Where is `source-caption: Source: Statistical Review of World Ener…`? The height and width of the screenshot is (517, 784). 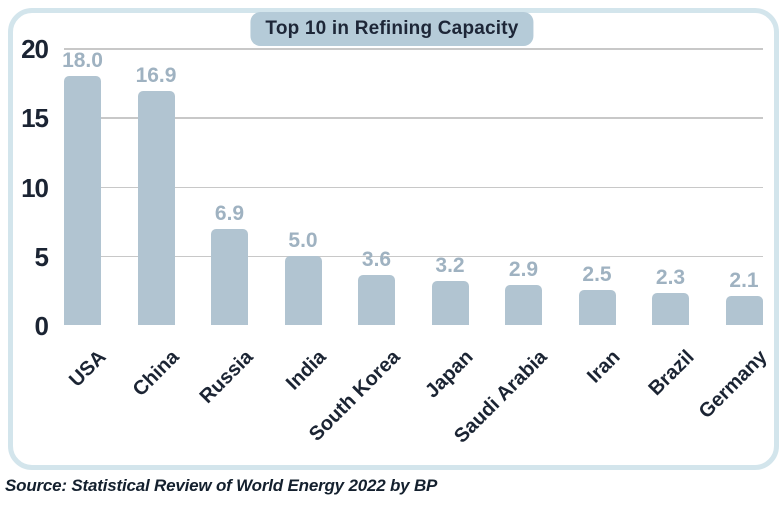
source-caption: Source: Statistical Review of World Ener… is located at coordinates (221, 485).